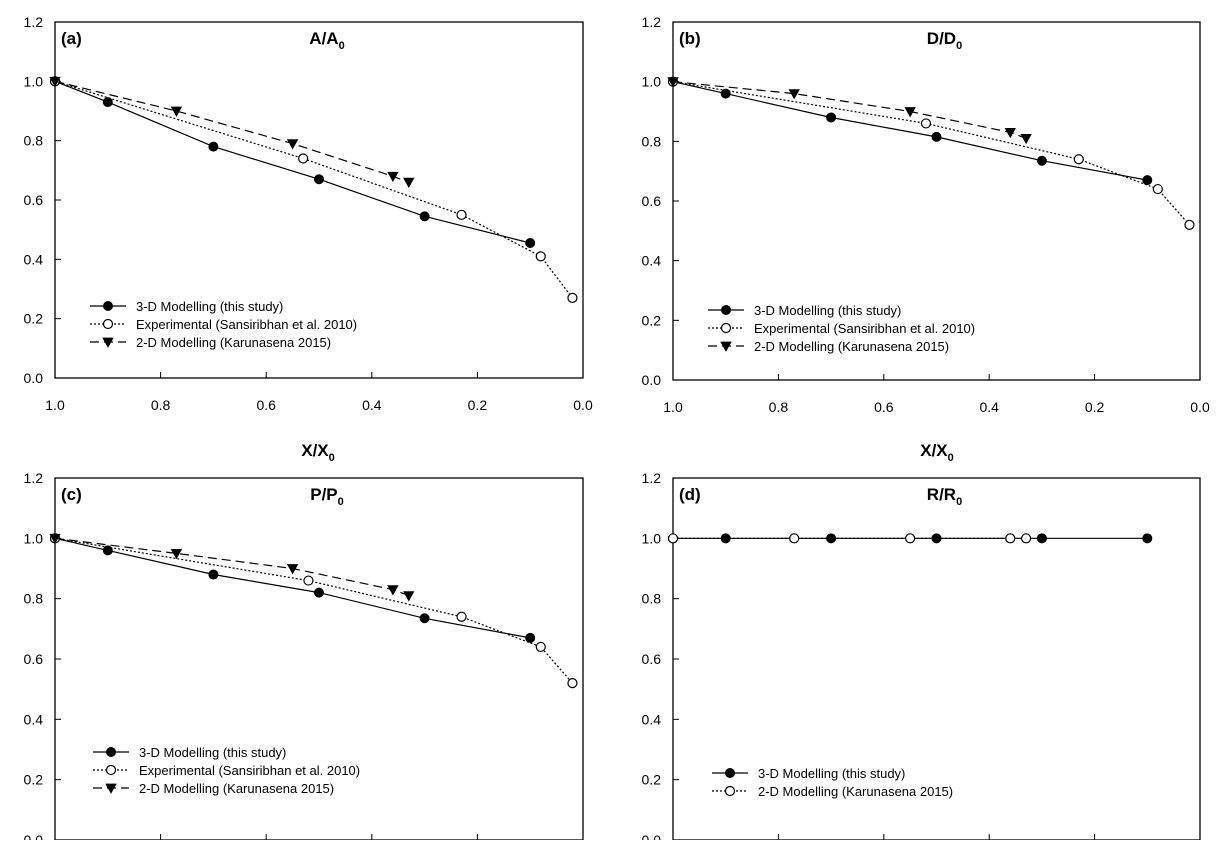 The height and width of the screenshot is (845, 1217). What do you see at coordinates (937, 452) in the screenshot?
I see `shared-xlabel-right: X/X0` at bounding box center [937, 452].